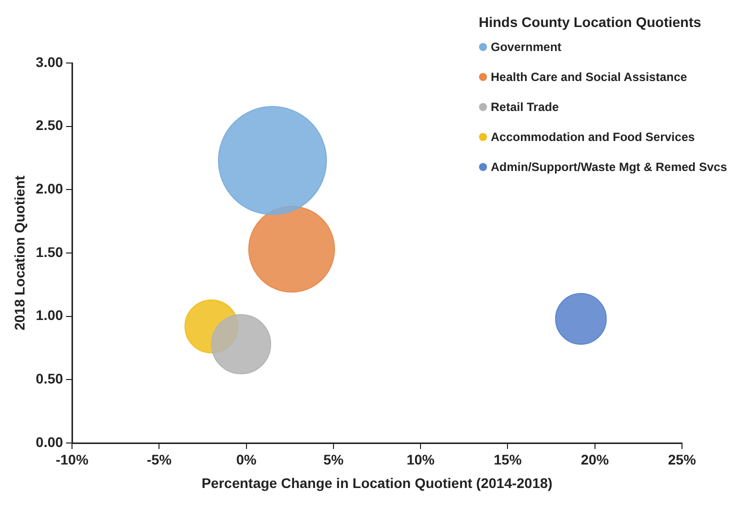 The image size is (745, 508). I want to click on x-tick-label: 0%, so click(246, 459).